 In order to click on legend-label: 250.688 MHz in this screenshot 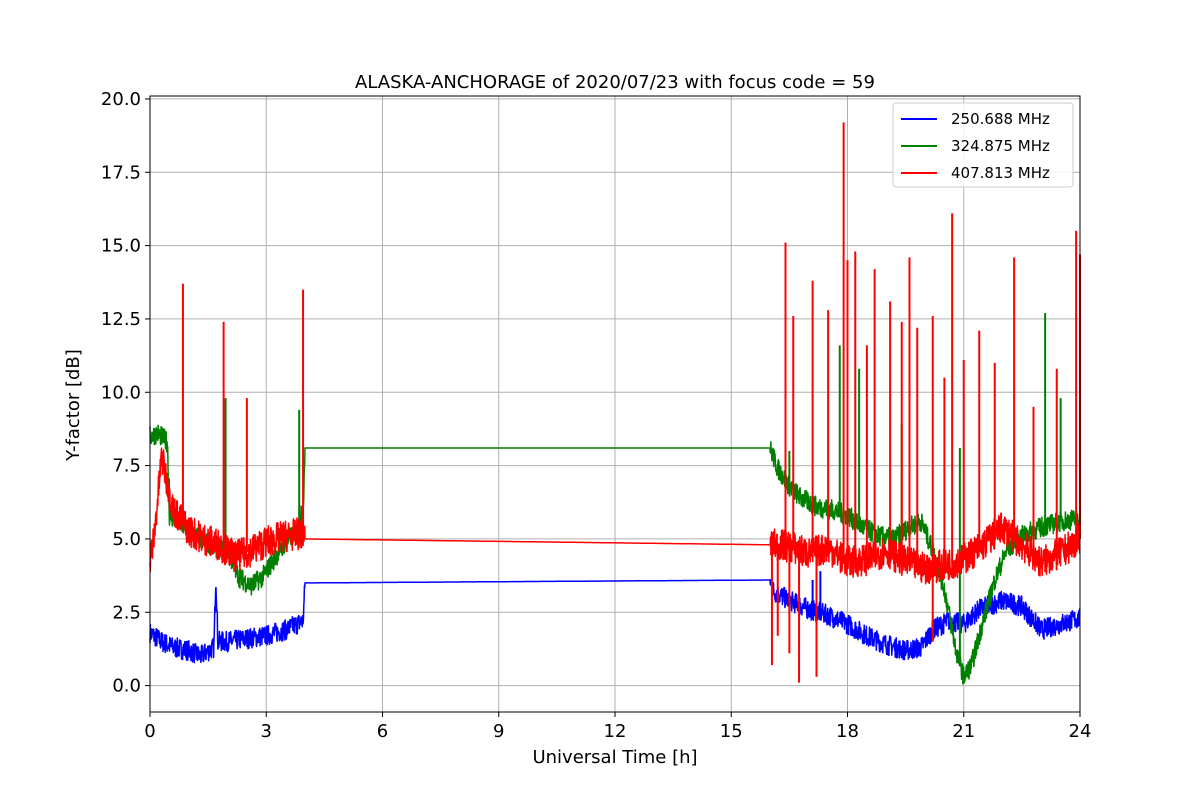, I will do `click(1000, 119)`.